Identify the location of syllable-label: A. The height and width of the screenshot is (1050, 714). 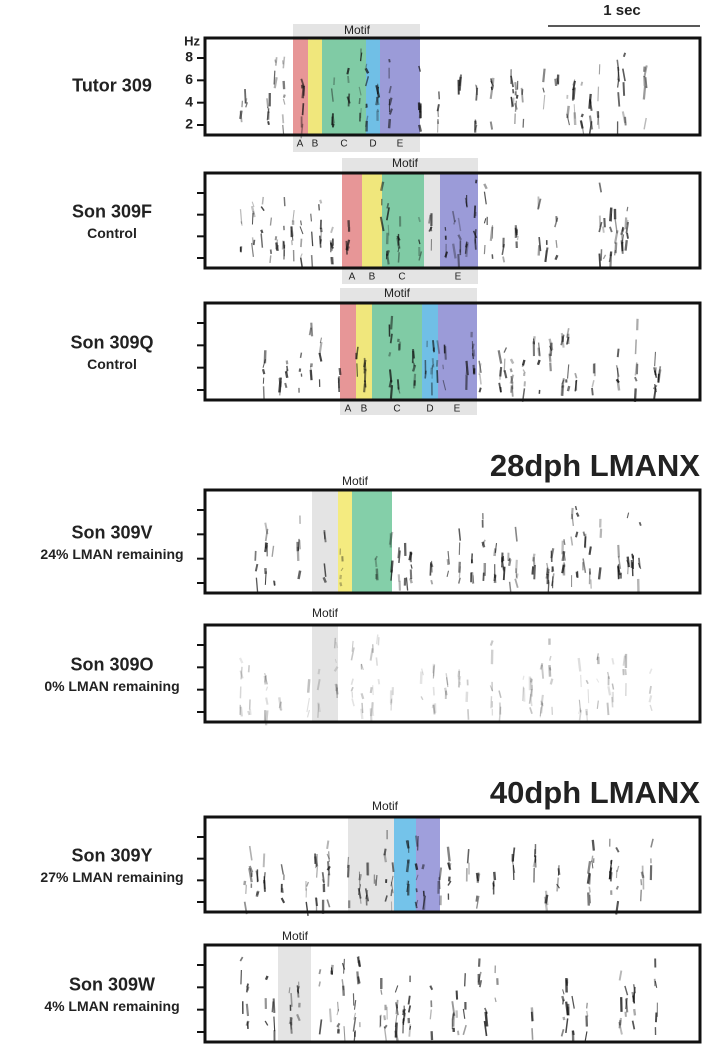
(300, 144).